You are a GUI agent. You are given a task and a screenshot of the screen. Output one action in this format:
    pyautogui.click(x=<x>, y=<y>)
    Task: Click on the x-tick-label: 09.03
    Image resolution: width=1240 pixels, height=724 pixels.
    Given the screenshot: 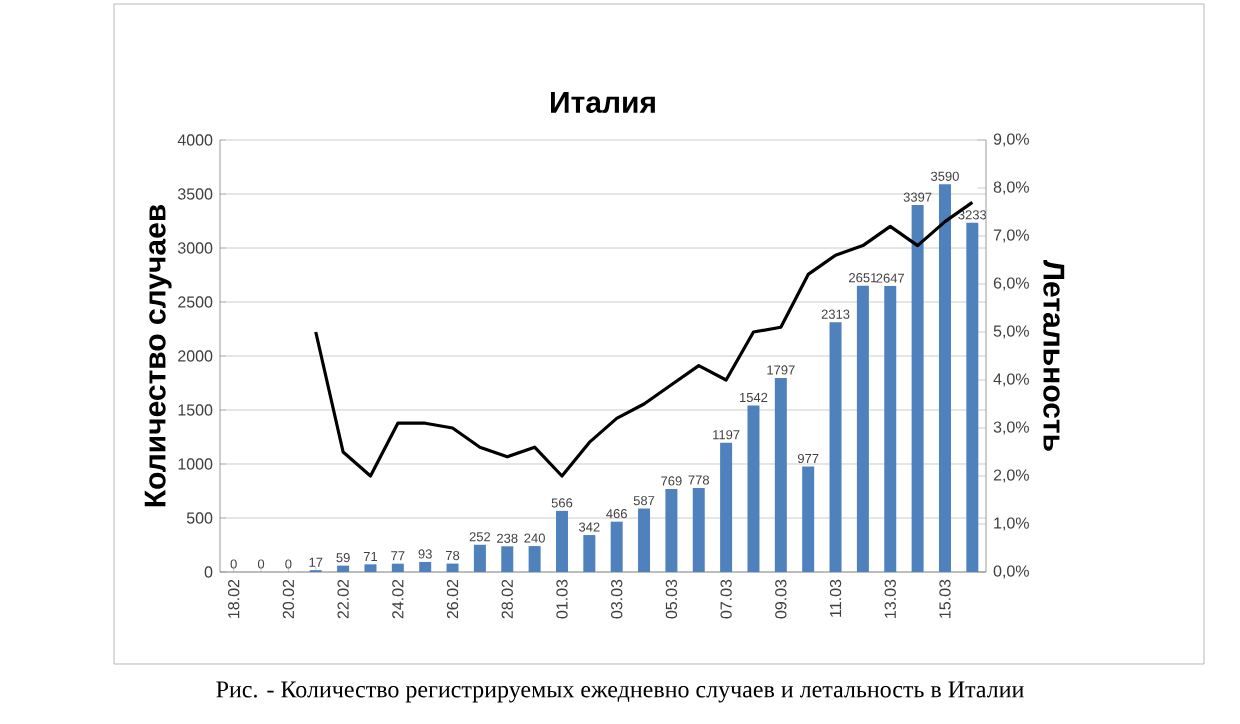 What is the action you would take?
    pyautogui.click(x=781, y=599)
    